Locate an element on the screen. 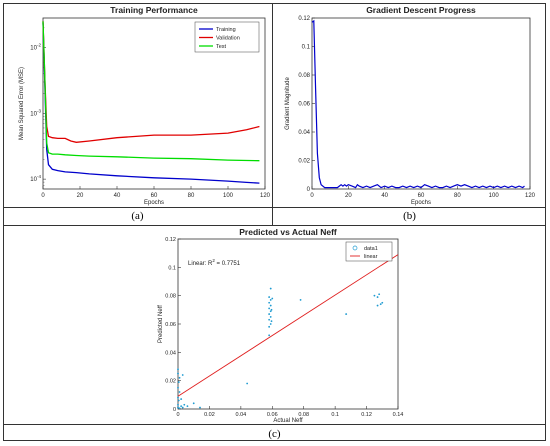 Image resolution: width=550 pixels, height=446 pixels. regression-line is located at coordinates (288, 325).